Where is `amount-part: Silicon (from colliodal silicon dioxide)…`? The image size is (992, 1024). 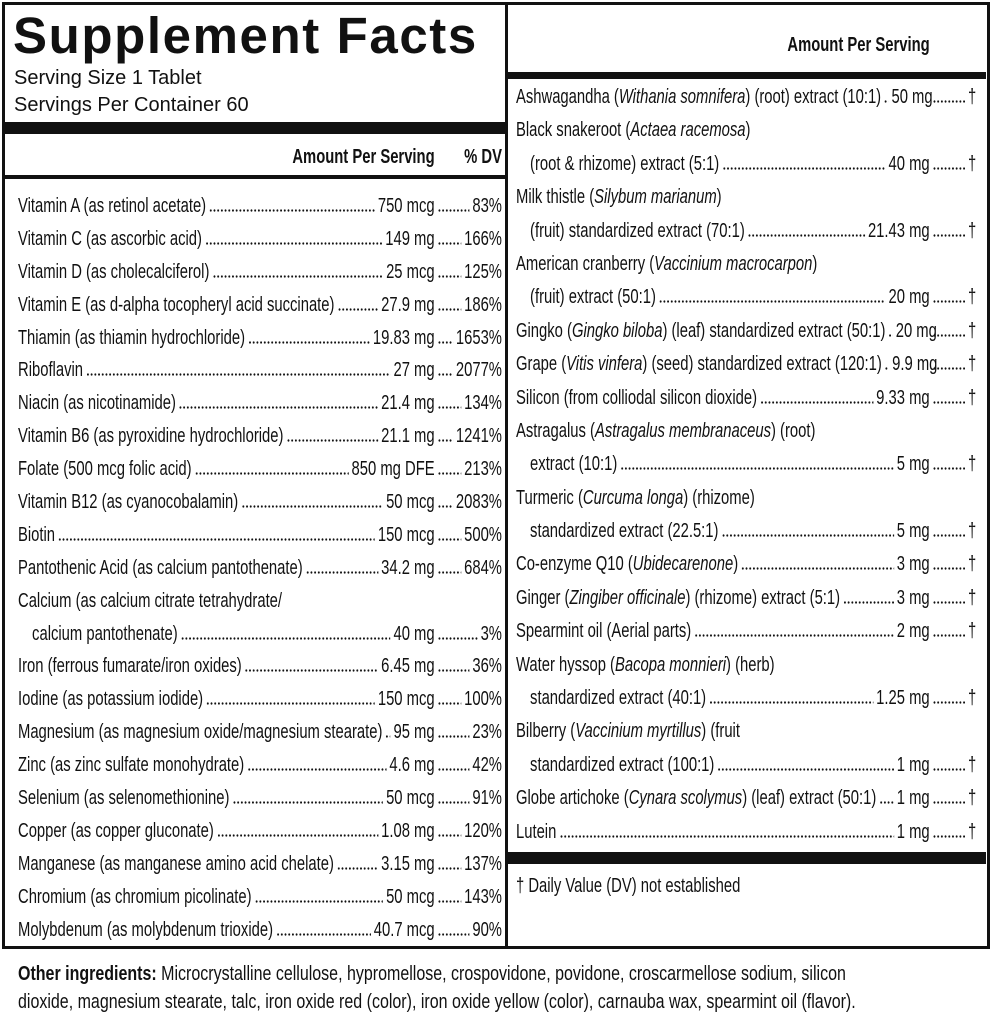 amount-part: Silicon (from colliodal silicon dioxide)… is located at coordinates (723, 398).